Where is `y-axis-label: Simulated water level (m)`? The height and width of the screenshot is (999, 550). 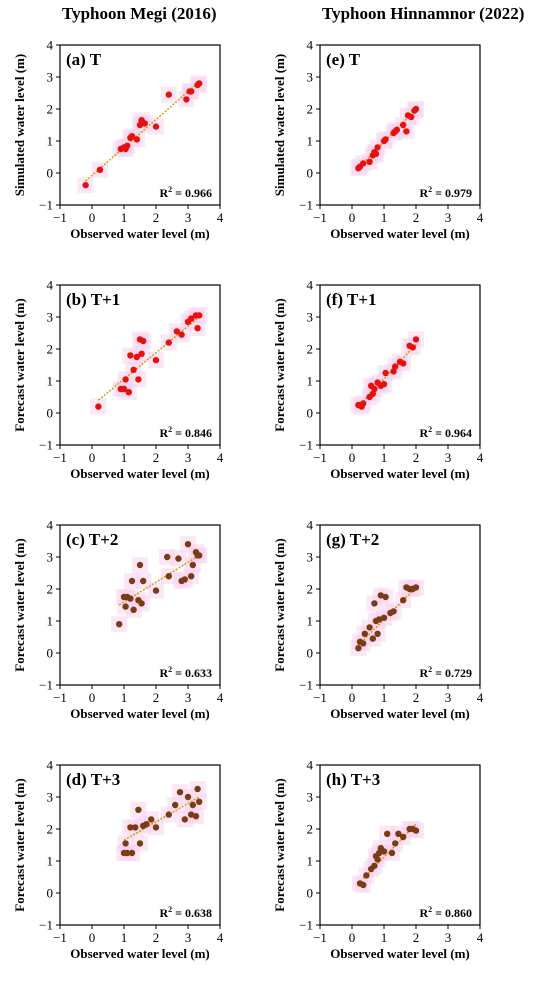
y-axis-label: Simulated water level (m) is located at coordinates (279, 125).